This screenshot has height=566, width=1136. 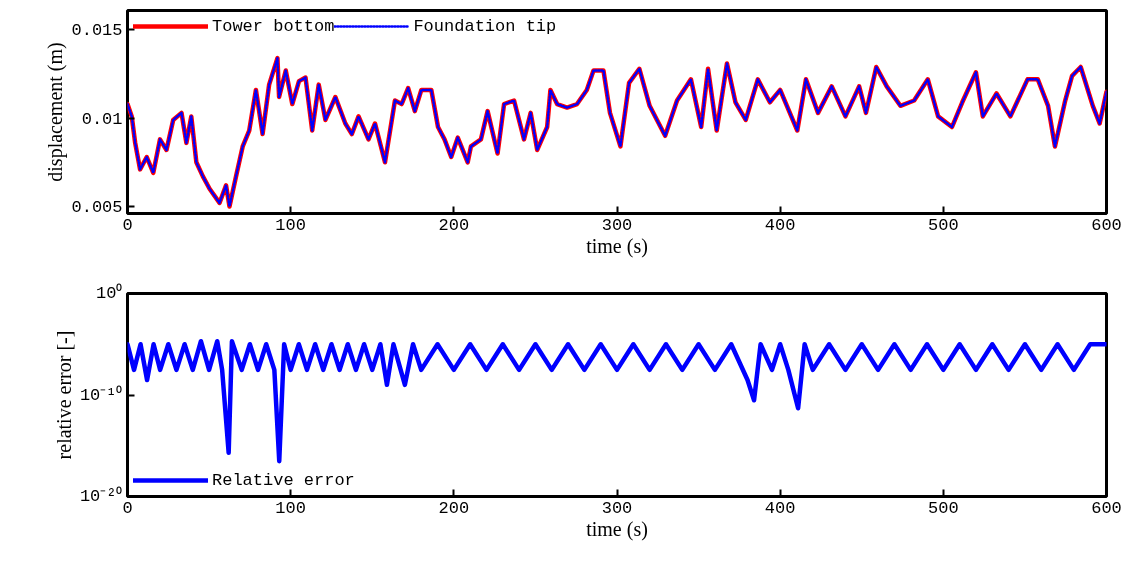 I want to click on legend-label: Tower bottom, so click(x=273, y=26).